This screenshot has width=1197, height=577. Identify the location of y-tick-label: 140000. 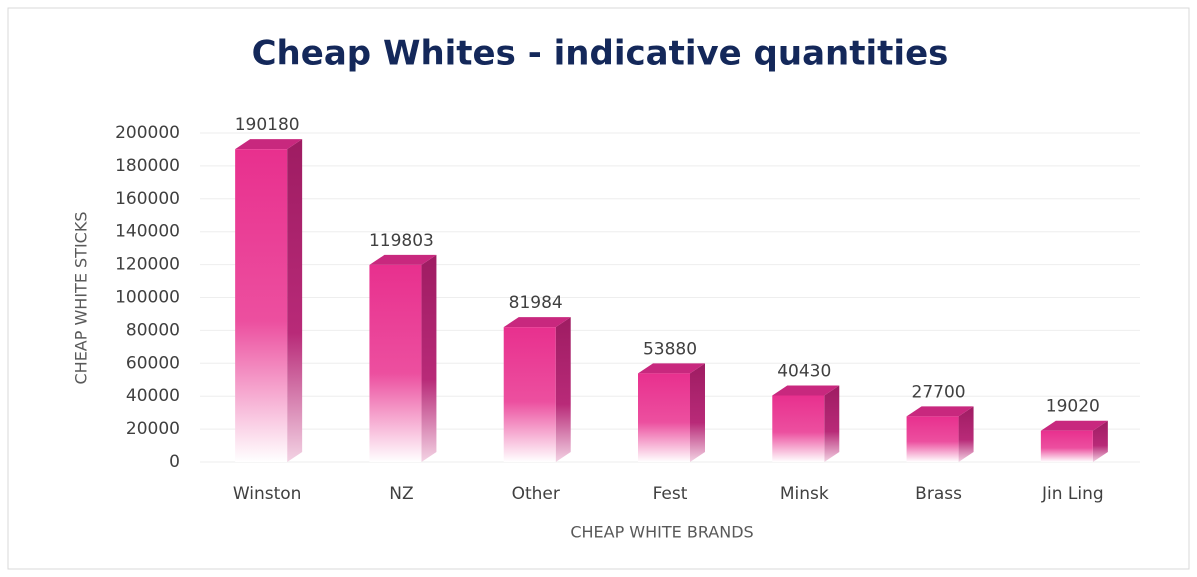
(147, 232).